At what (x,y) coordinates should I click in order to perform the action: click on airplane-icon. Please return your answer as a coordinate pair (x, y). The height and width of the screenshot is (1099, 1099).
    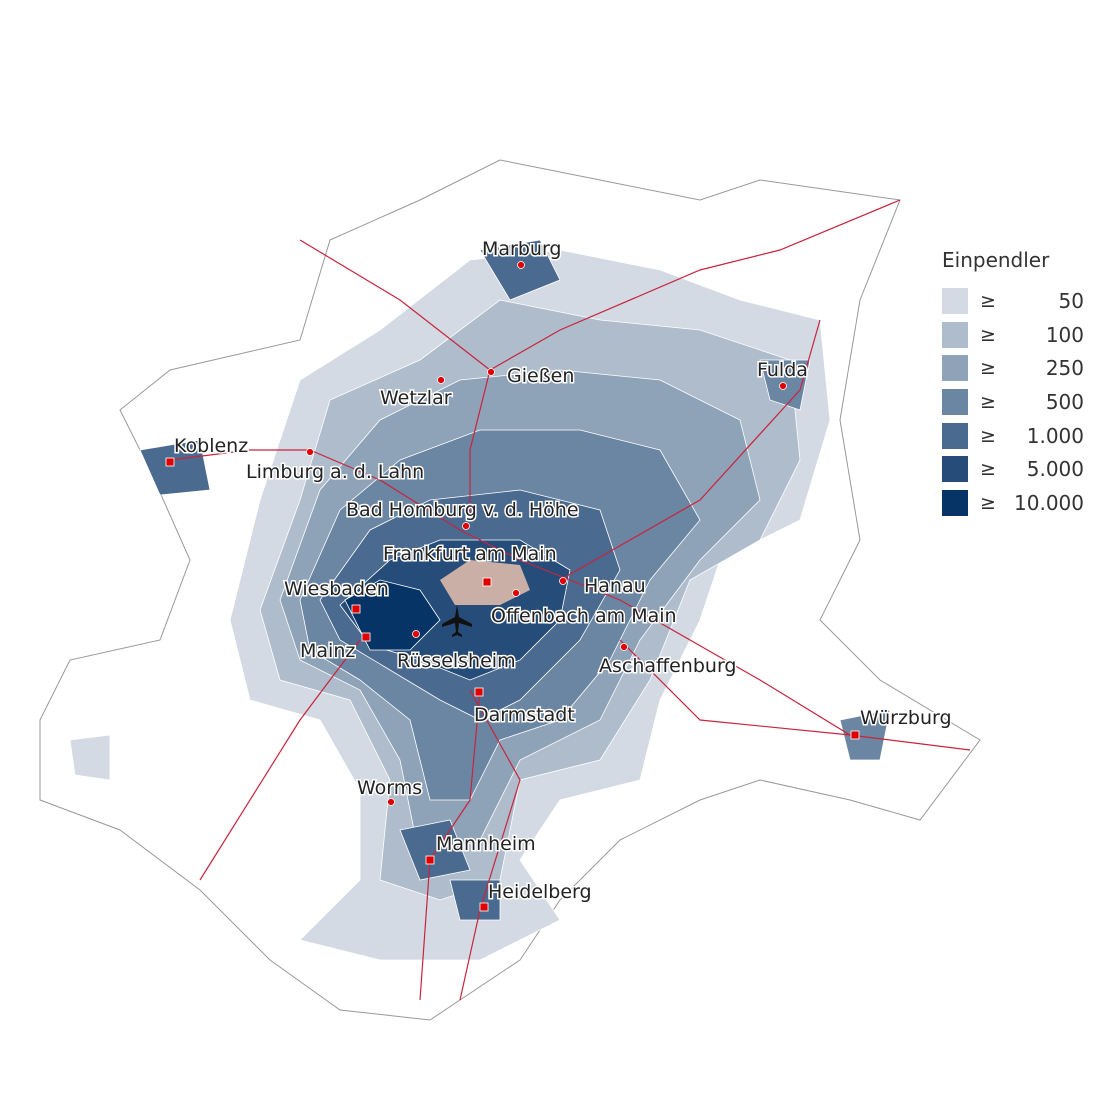
    Looking at the image, I should click on (457, 621).